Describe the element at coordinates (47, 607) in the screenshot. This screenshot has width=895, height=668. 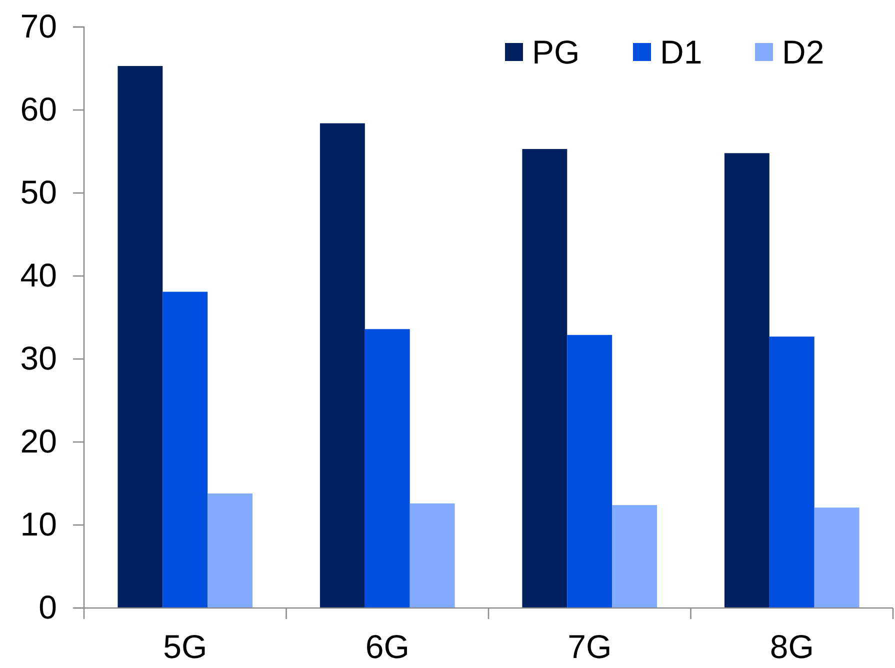
I see `y-tick-label: 0` at that location.